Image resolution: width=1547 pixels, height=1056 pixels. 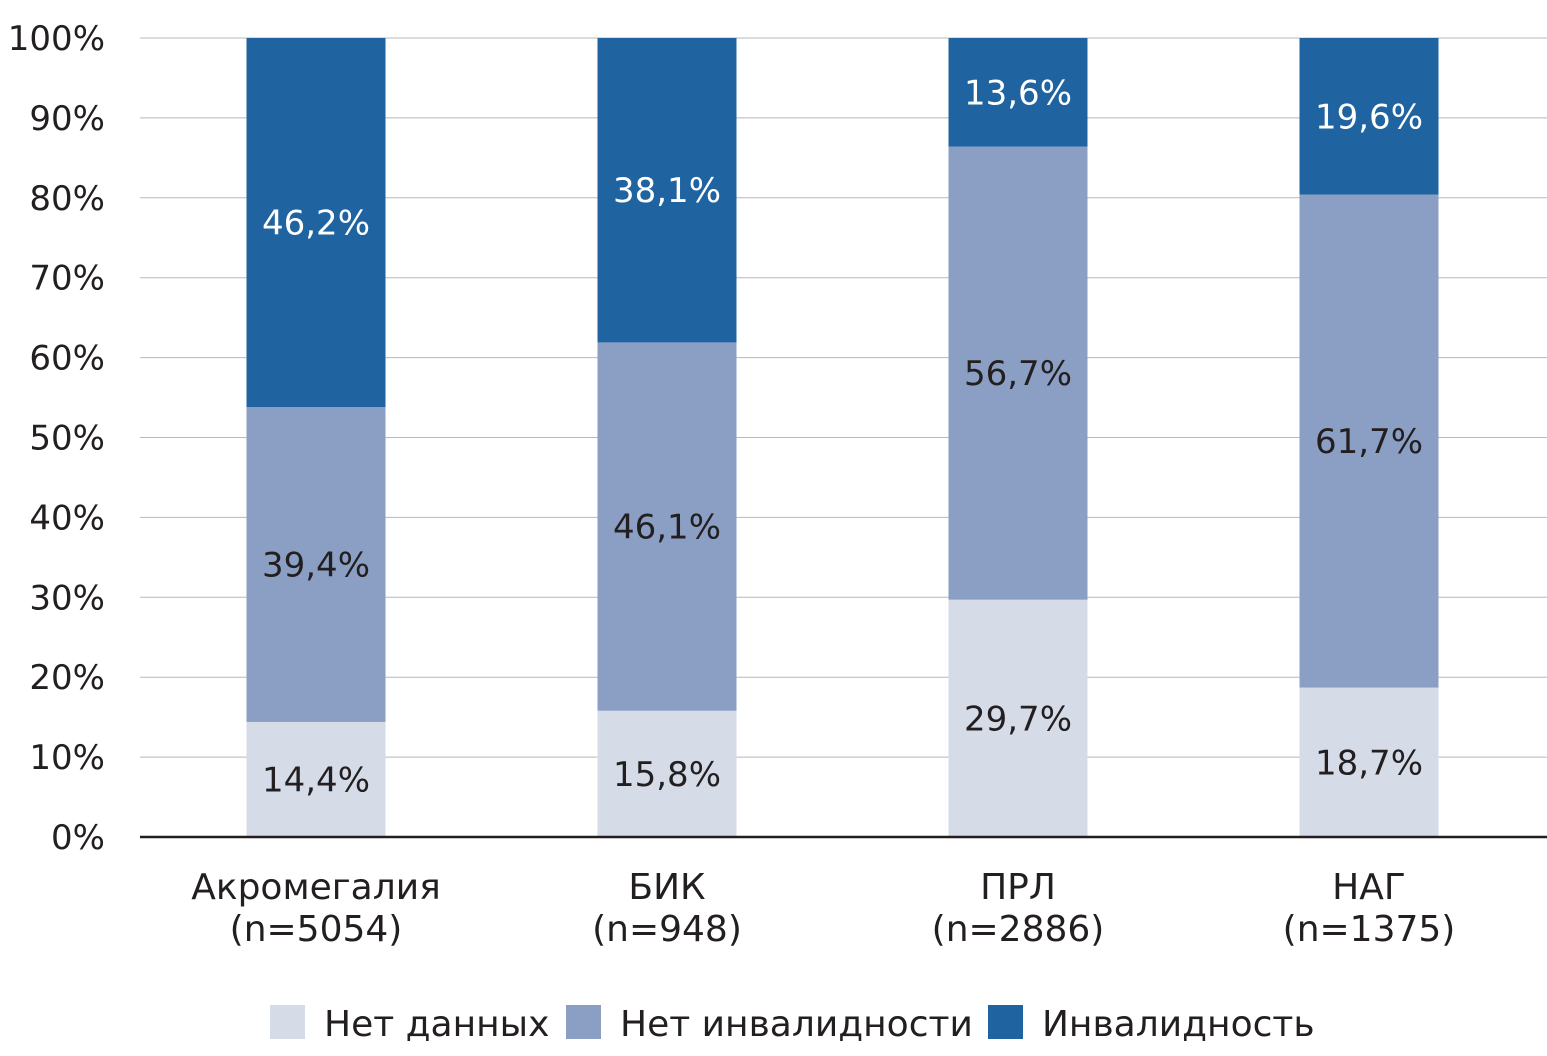 I want to click on data-label: 29,7%, so click(x=1018, y=719).